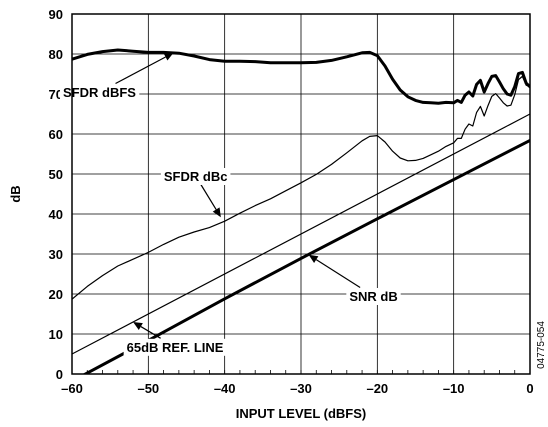 This screenshot has width=548, height=427. I want to click on series-line-sfdr-dbfs, so click(301, 76).